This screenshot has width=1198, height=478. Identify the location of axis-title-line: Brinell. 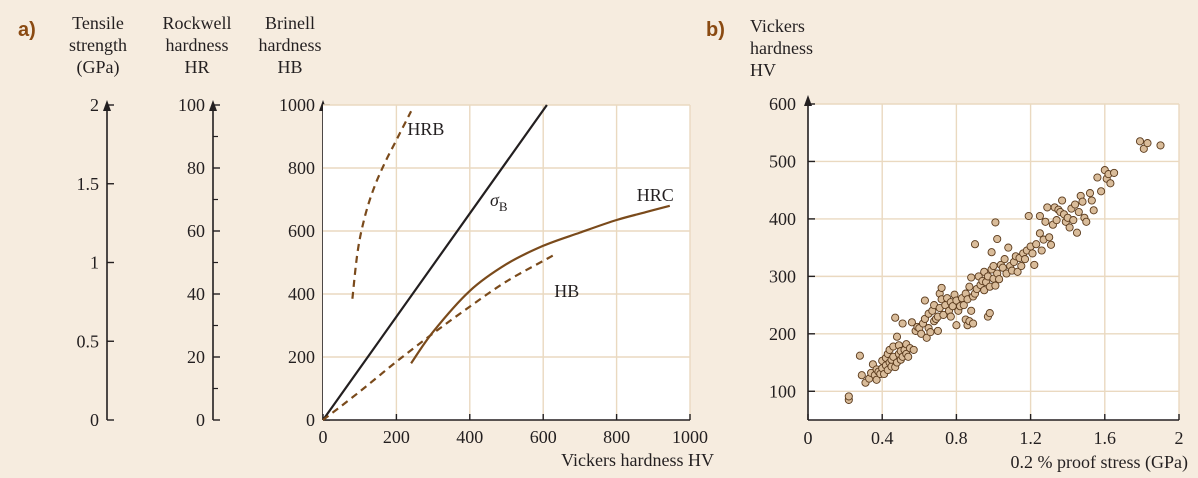
(290, 23).